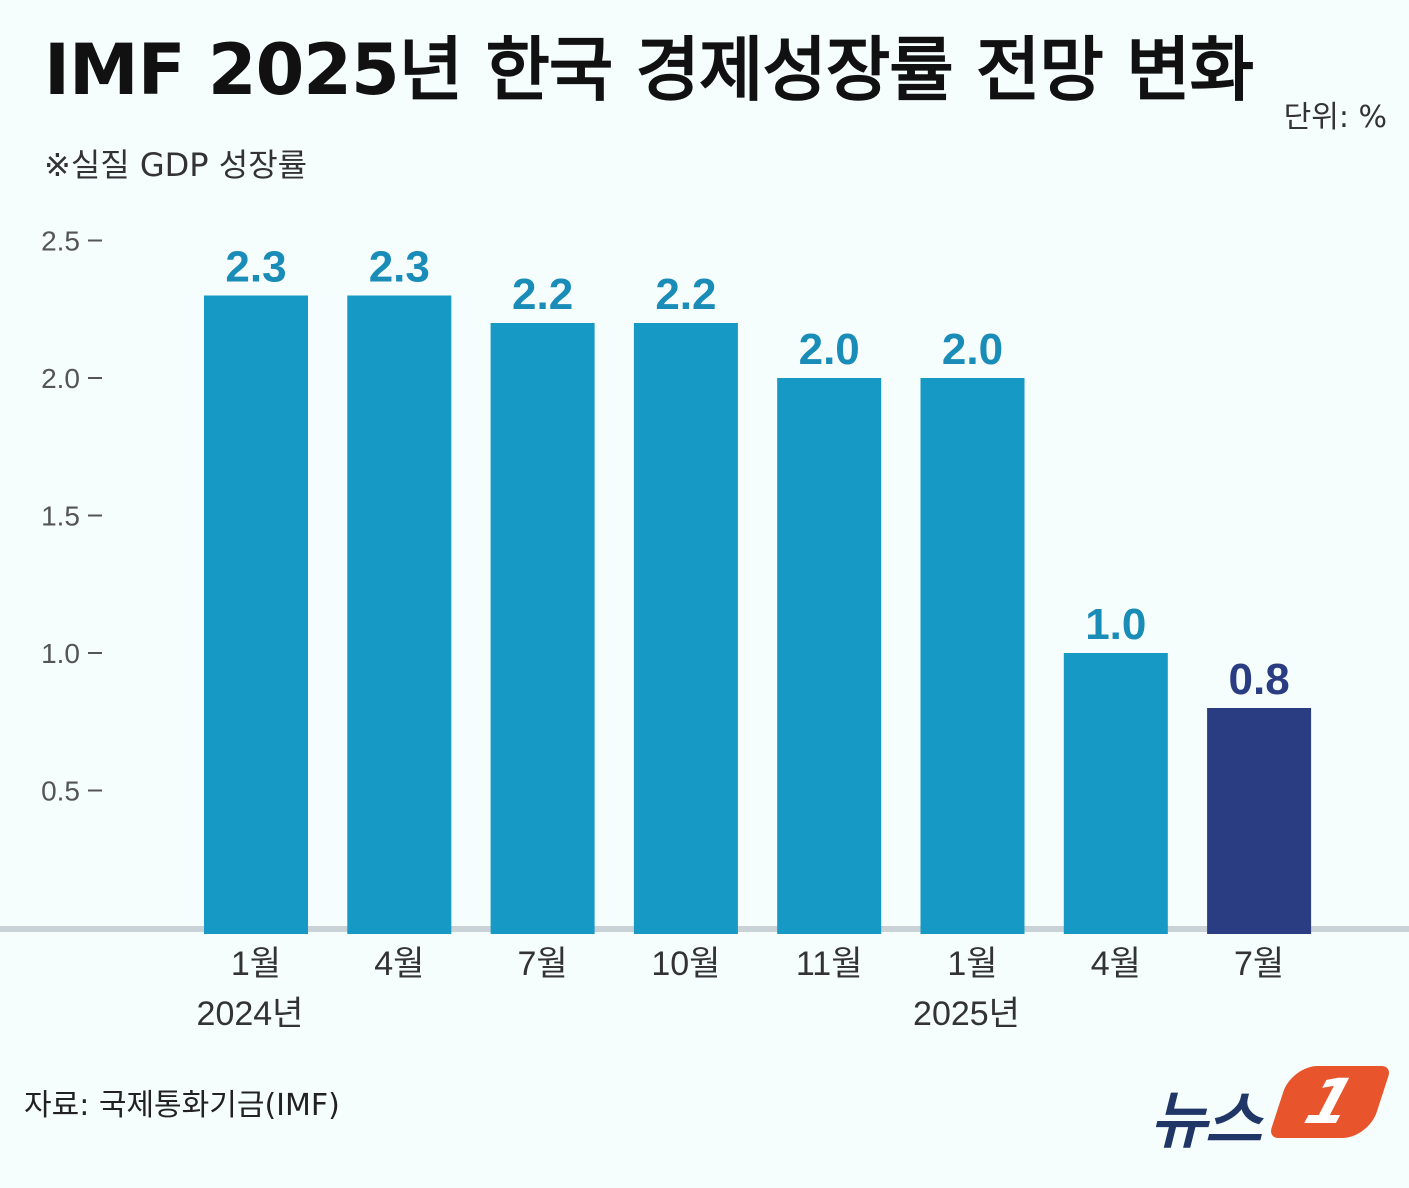 The image size is (1409, 1188). I want to click on unit-label: 단위: %, so click(1335, 117).